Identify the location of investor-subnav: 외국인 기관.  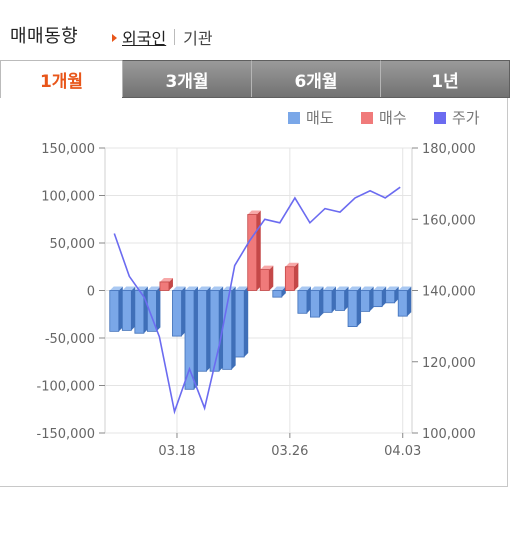
(162, 37).